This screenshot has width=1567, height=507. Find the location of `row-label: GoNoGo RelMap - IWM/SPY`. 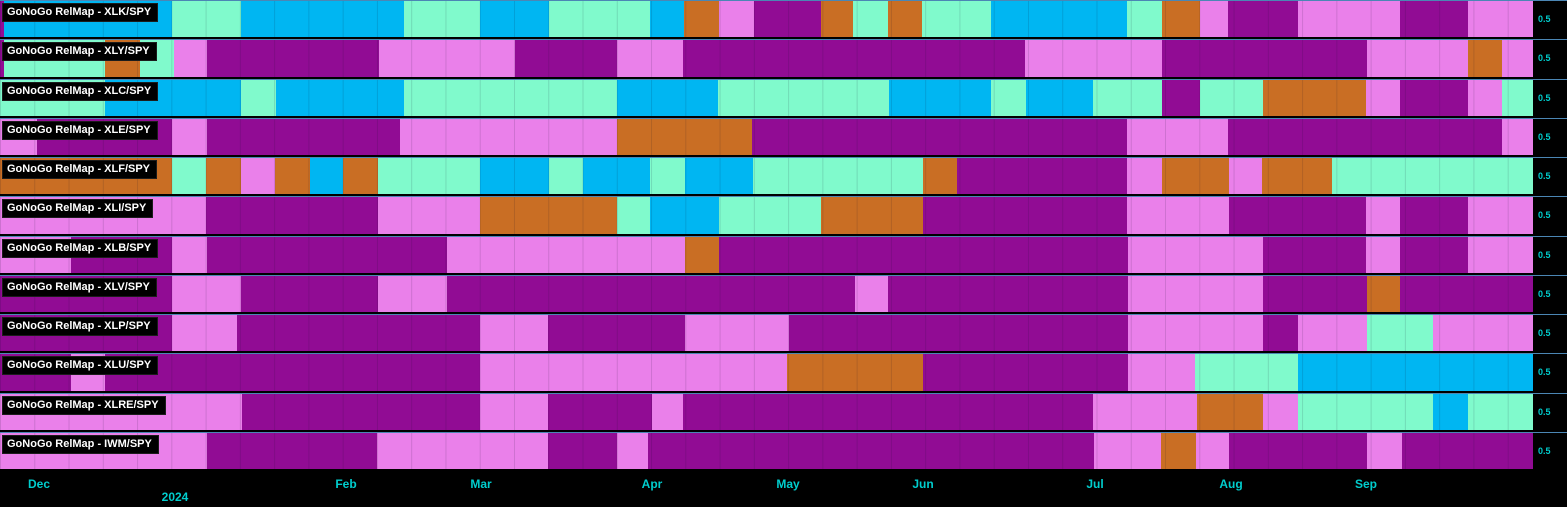

row-label: GoNoGo RelMap - IWM/SPY is located at coordinates (80, 444).